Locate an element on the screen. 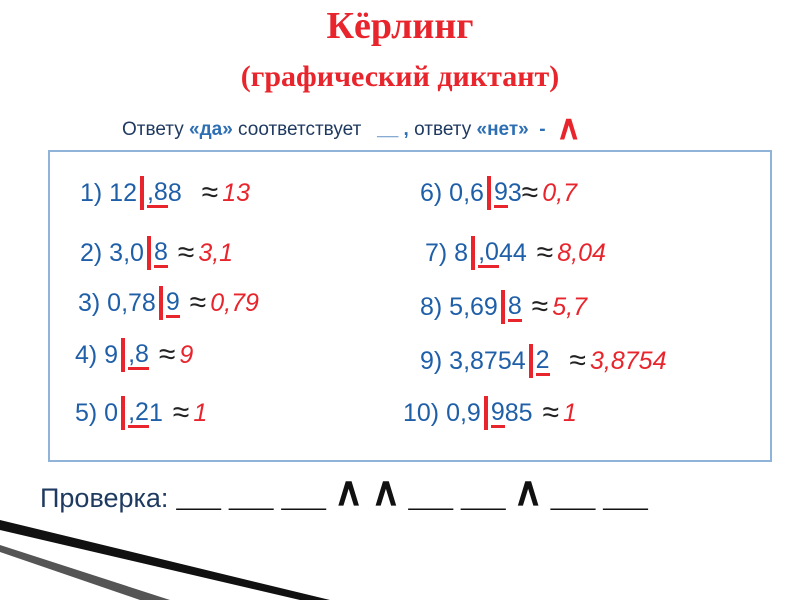 The image size is (800, 600). expression-start: 1) 12 is located at coordinates (108, 192).